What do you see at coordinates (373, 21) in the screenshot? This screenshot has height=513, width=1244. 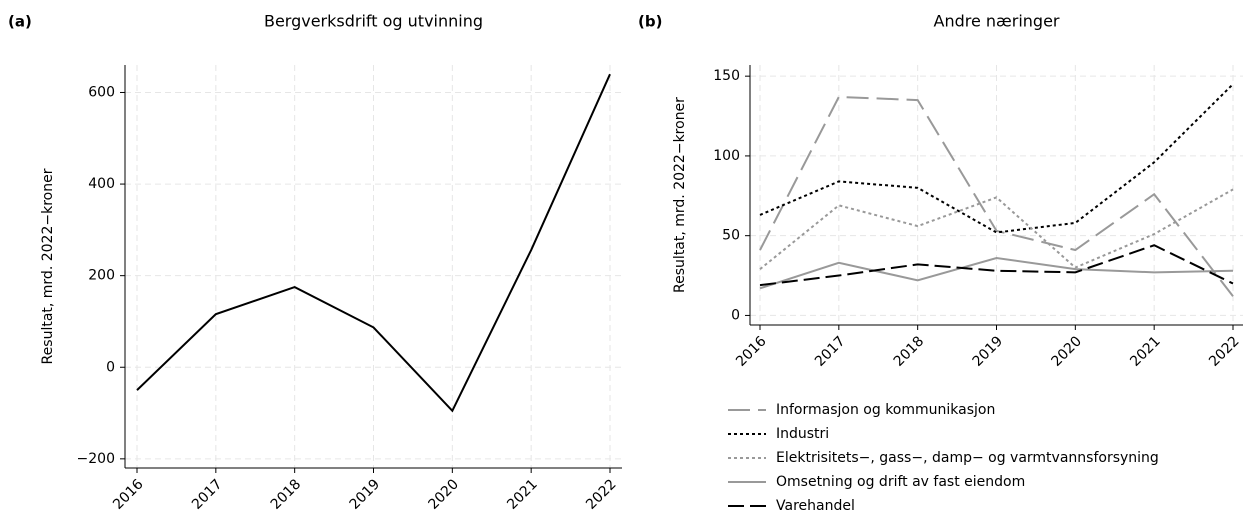 I see `chart-title: Bergverksdrift og utvinning` at bounding box center [373, 21].